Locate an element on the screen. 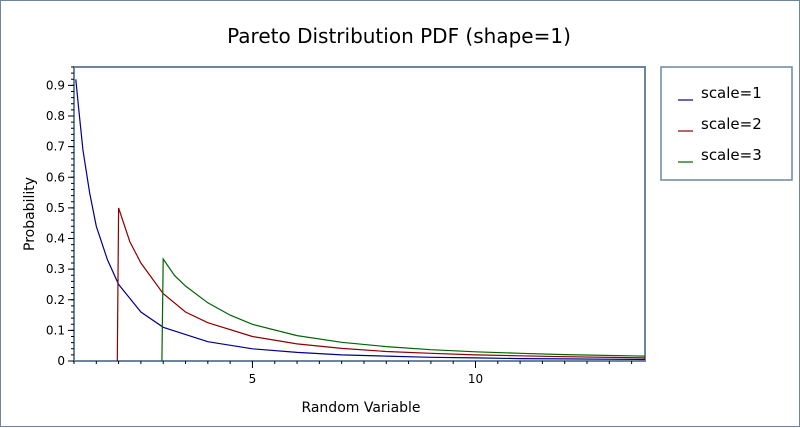  y-tick-label: 0.2 is located at coordinates (55, 300).